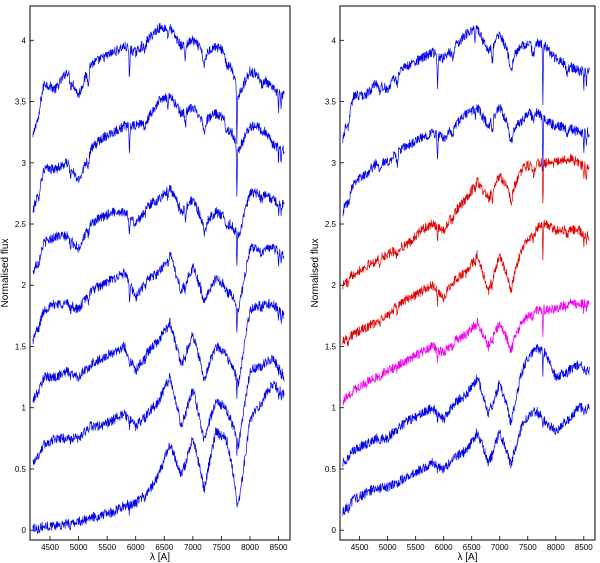 Image resolution: width=600 pixels, height=563 pixels. I want to click on left-x-axis-title: λ [A], so click(160, 557).